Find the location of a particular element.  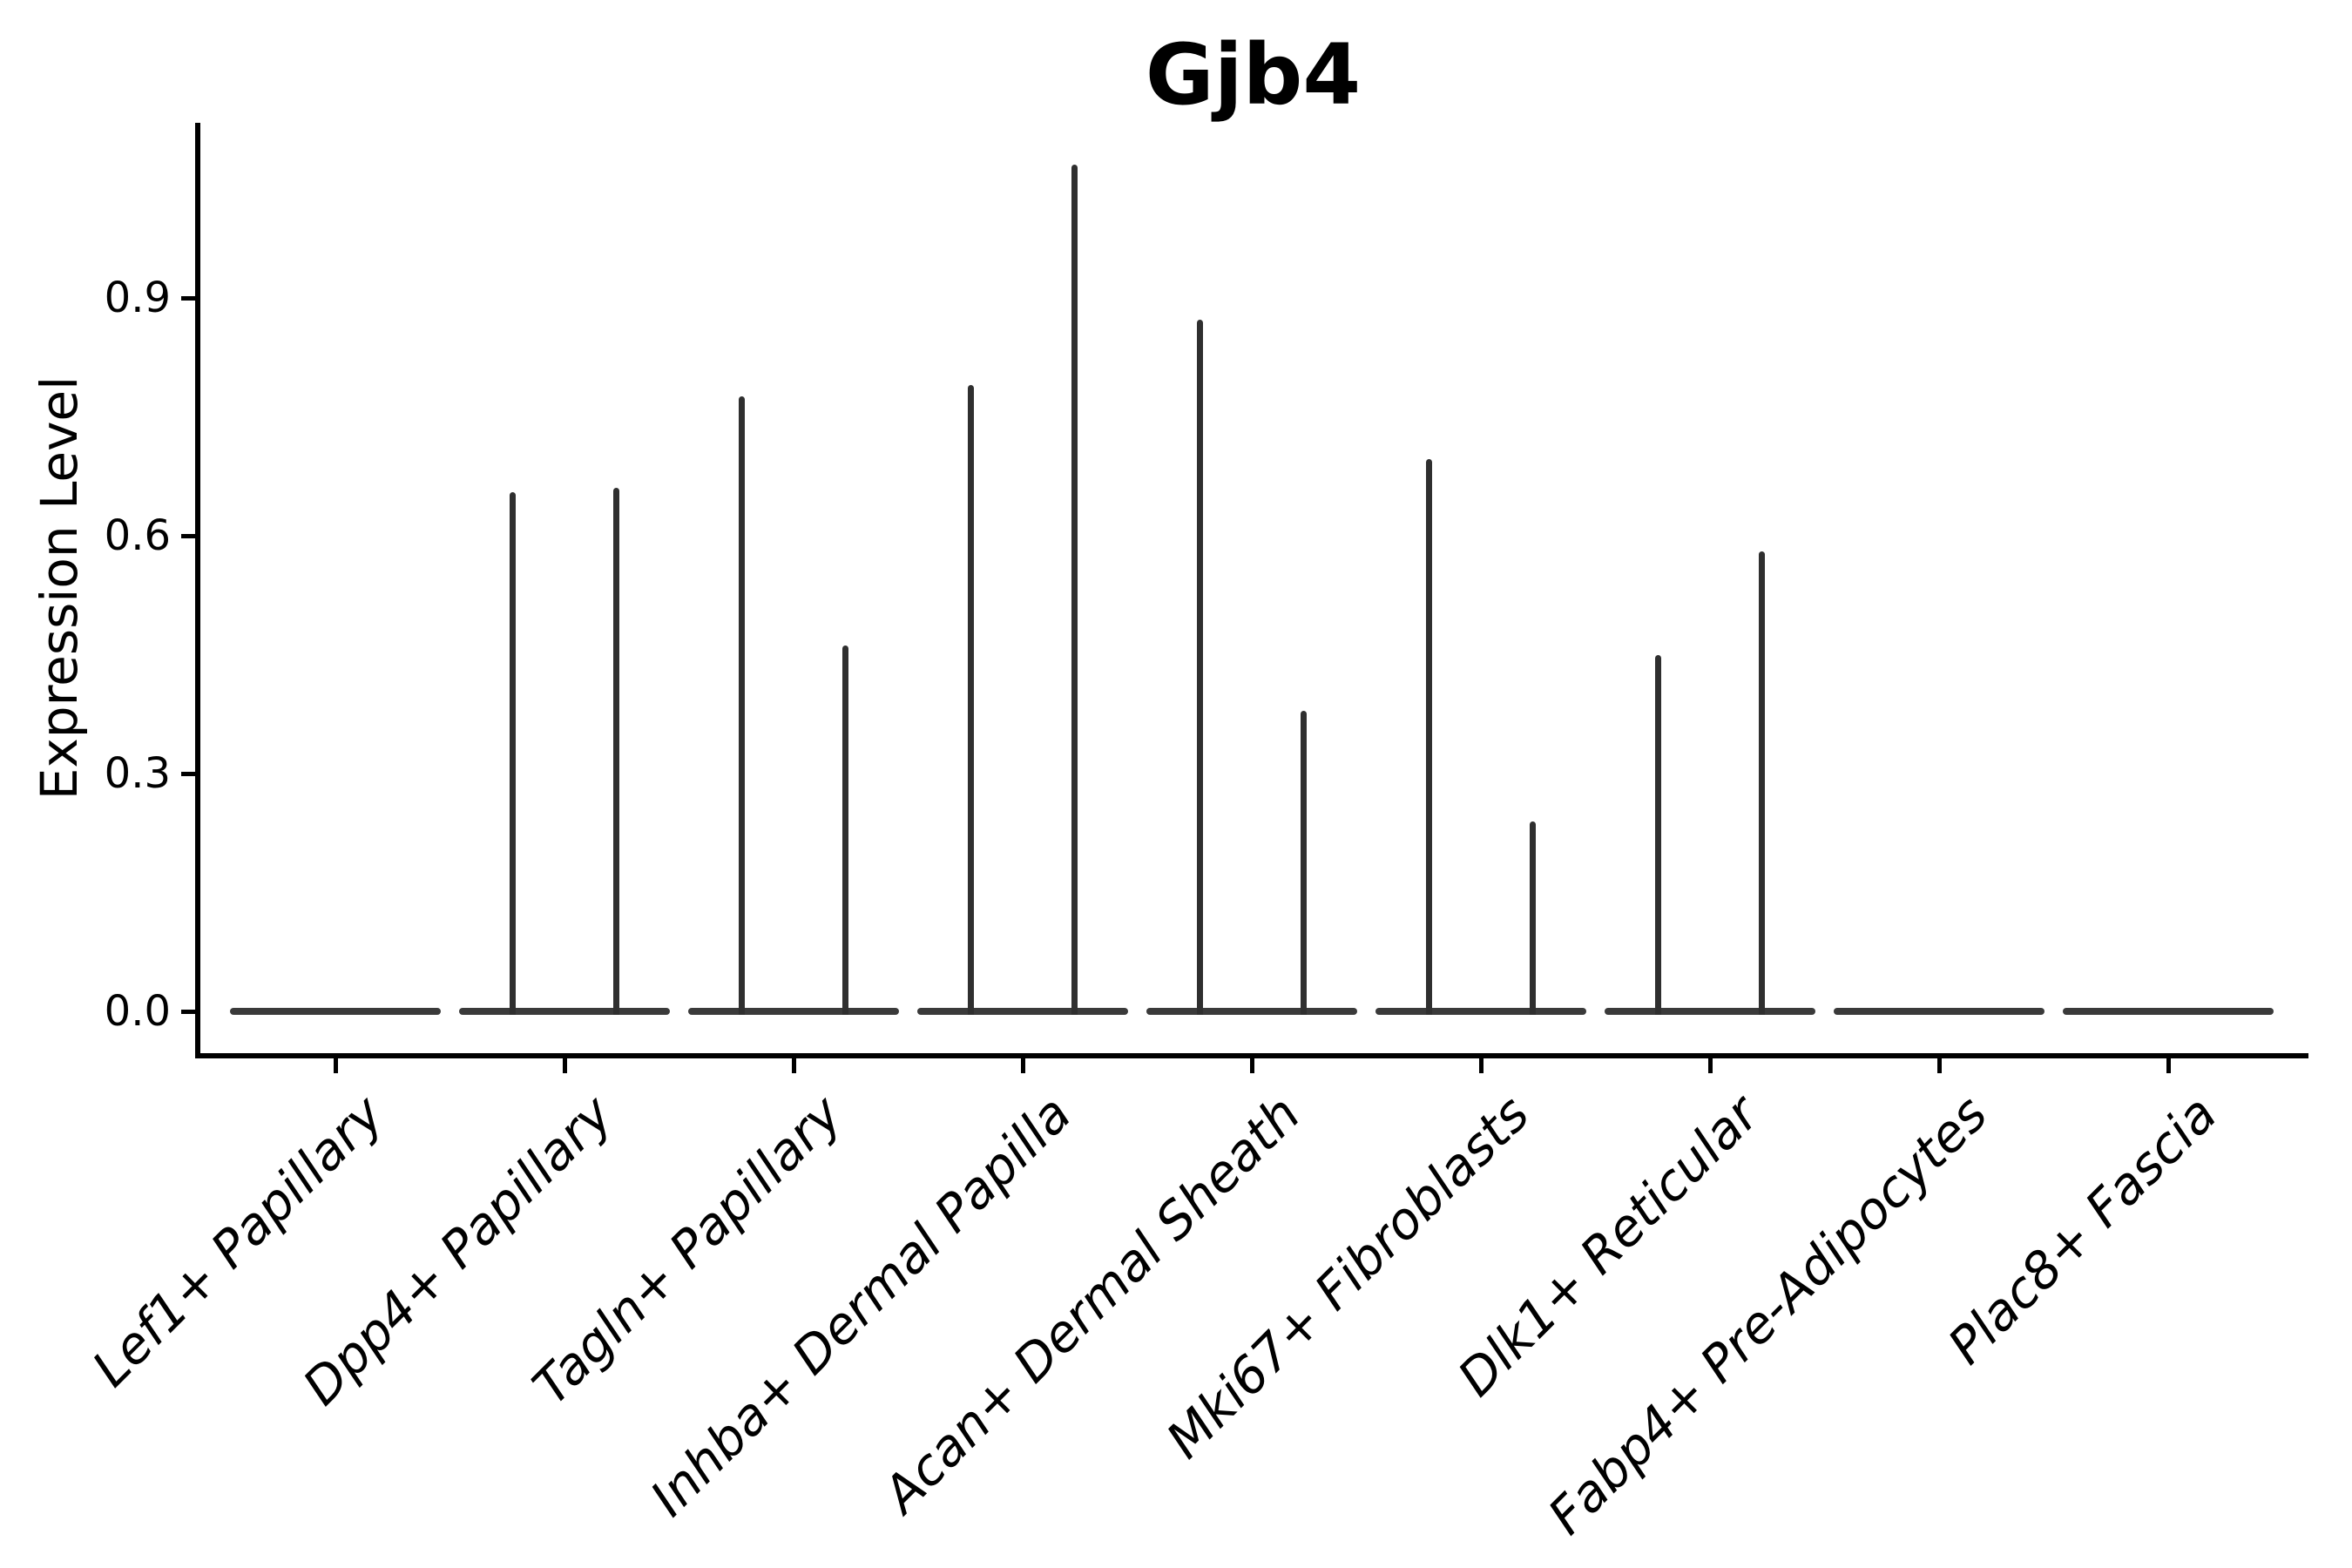

y-tick-label: 0.6 is located at coordinates (137, 535).